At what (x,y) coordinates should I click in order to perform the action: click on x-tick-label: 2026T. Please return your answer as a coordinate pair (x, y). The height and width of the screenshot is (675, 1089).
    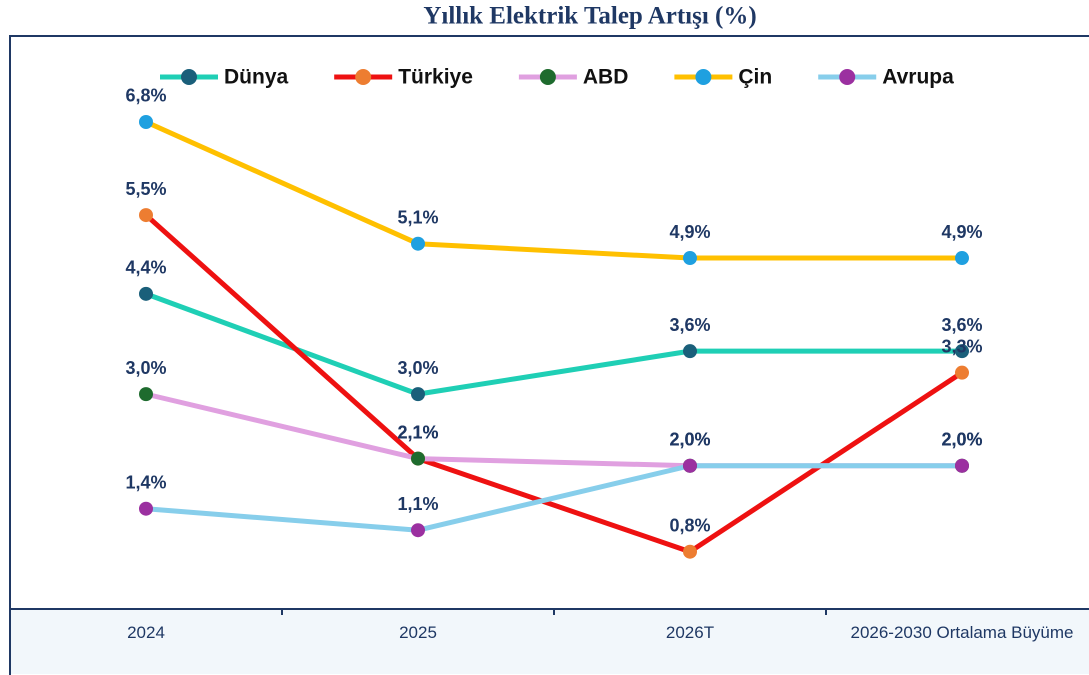
    Looking at the image, I should click on (690, 632).